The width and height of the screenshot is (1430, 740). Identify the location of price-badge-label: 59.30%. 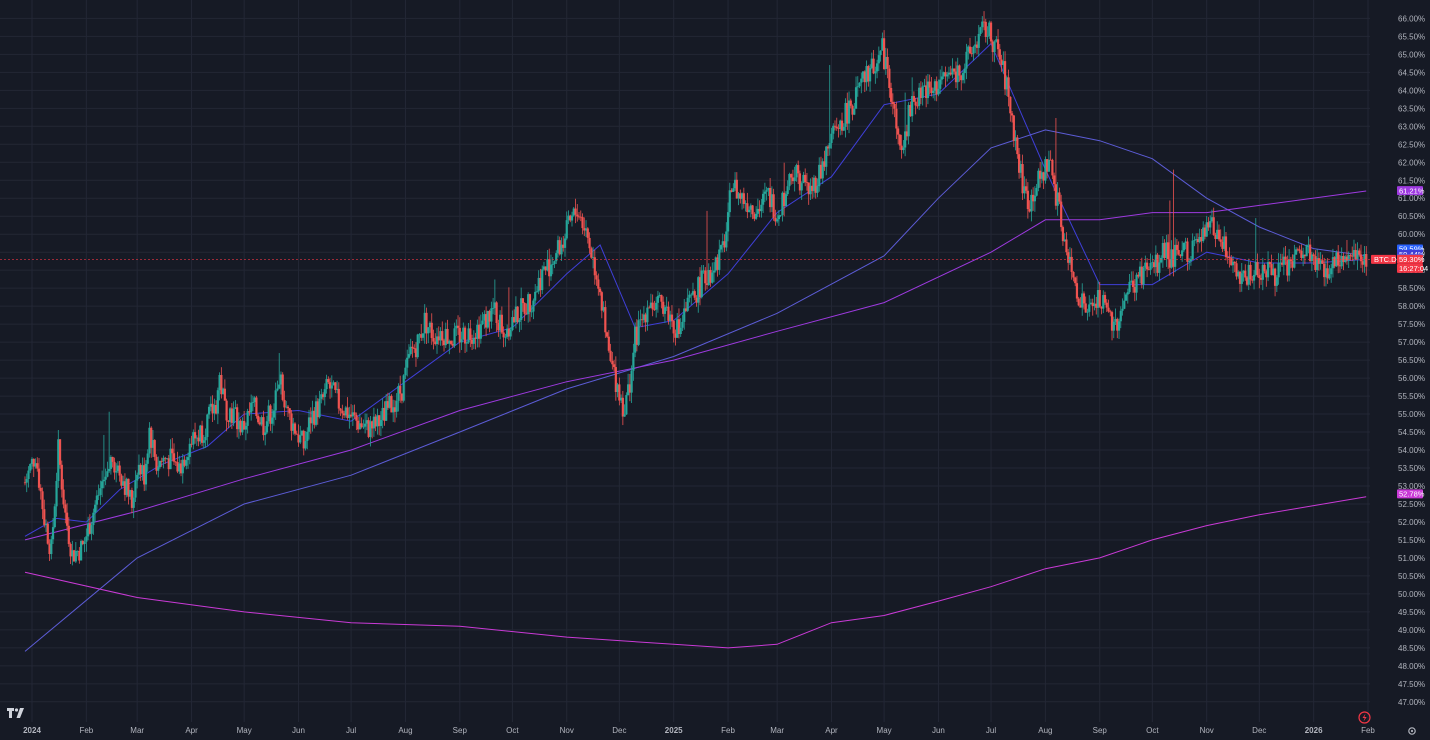
(1412, 259).